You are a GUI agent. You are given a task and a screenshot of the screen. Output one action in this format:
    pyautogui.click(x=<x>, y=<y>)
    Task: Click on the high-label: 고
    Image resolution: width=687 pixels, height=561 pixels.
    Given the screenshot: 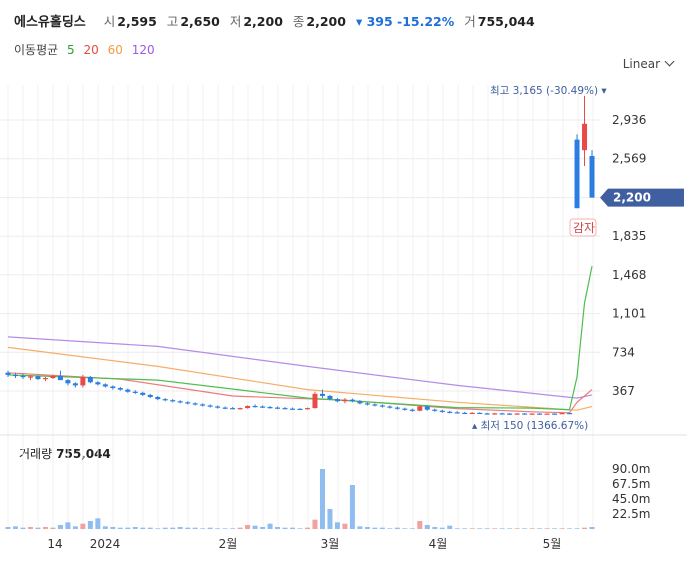 What is the action you would take?
    pyautogui.click(x=172, y=21)
    